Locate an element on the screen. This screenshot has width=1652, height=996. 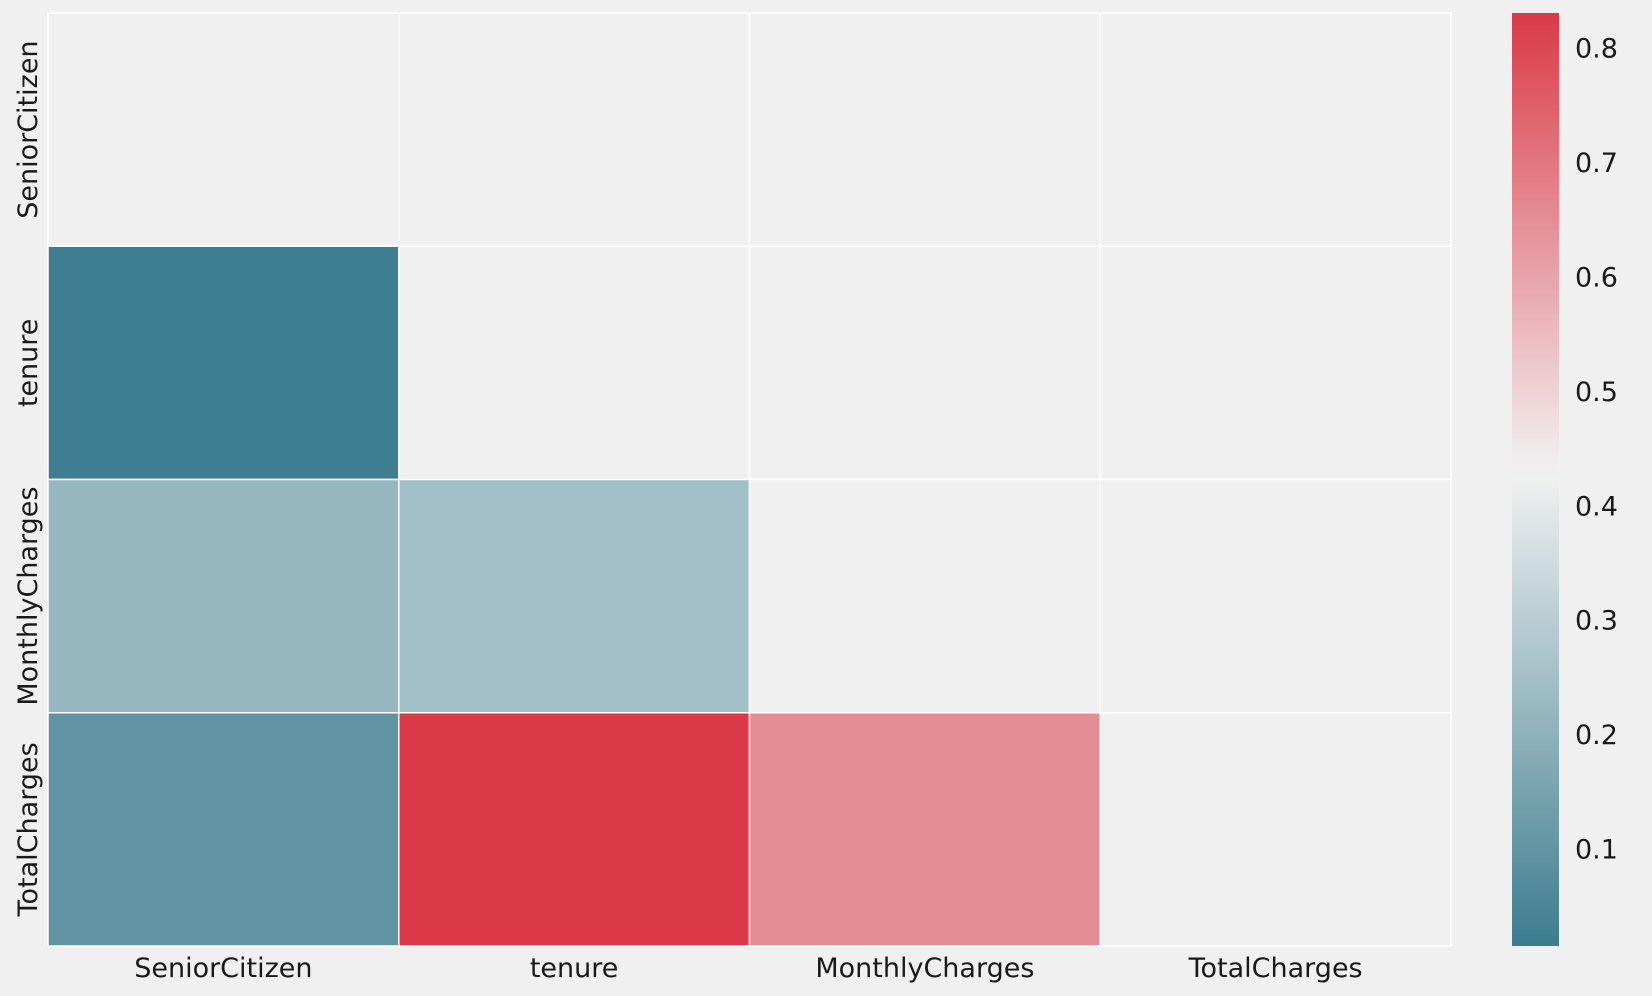
colorbar-tick-label: 0.3 is located at coordinates (1596, 621).